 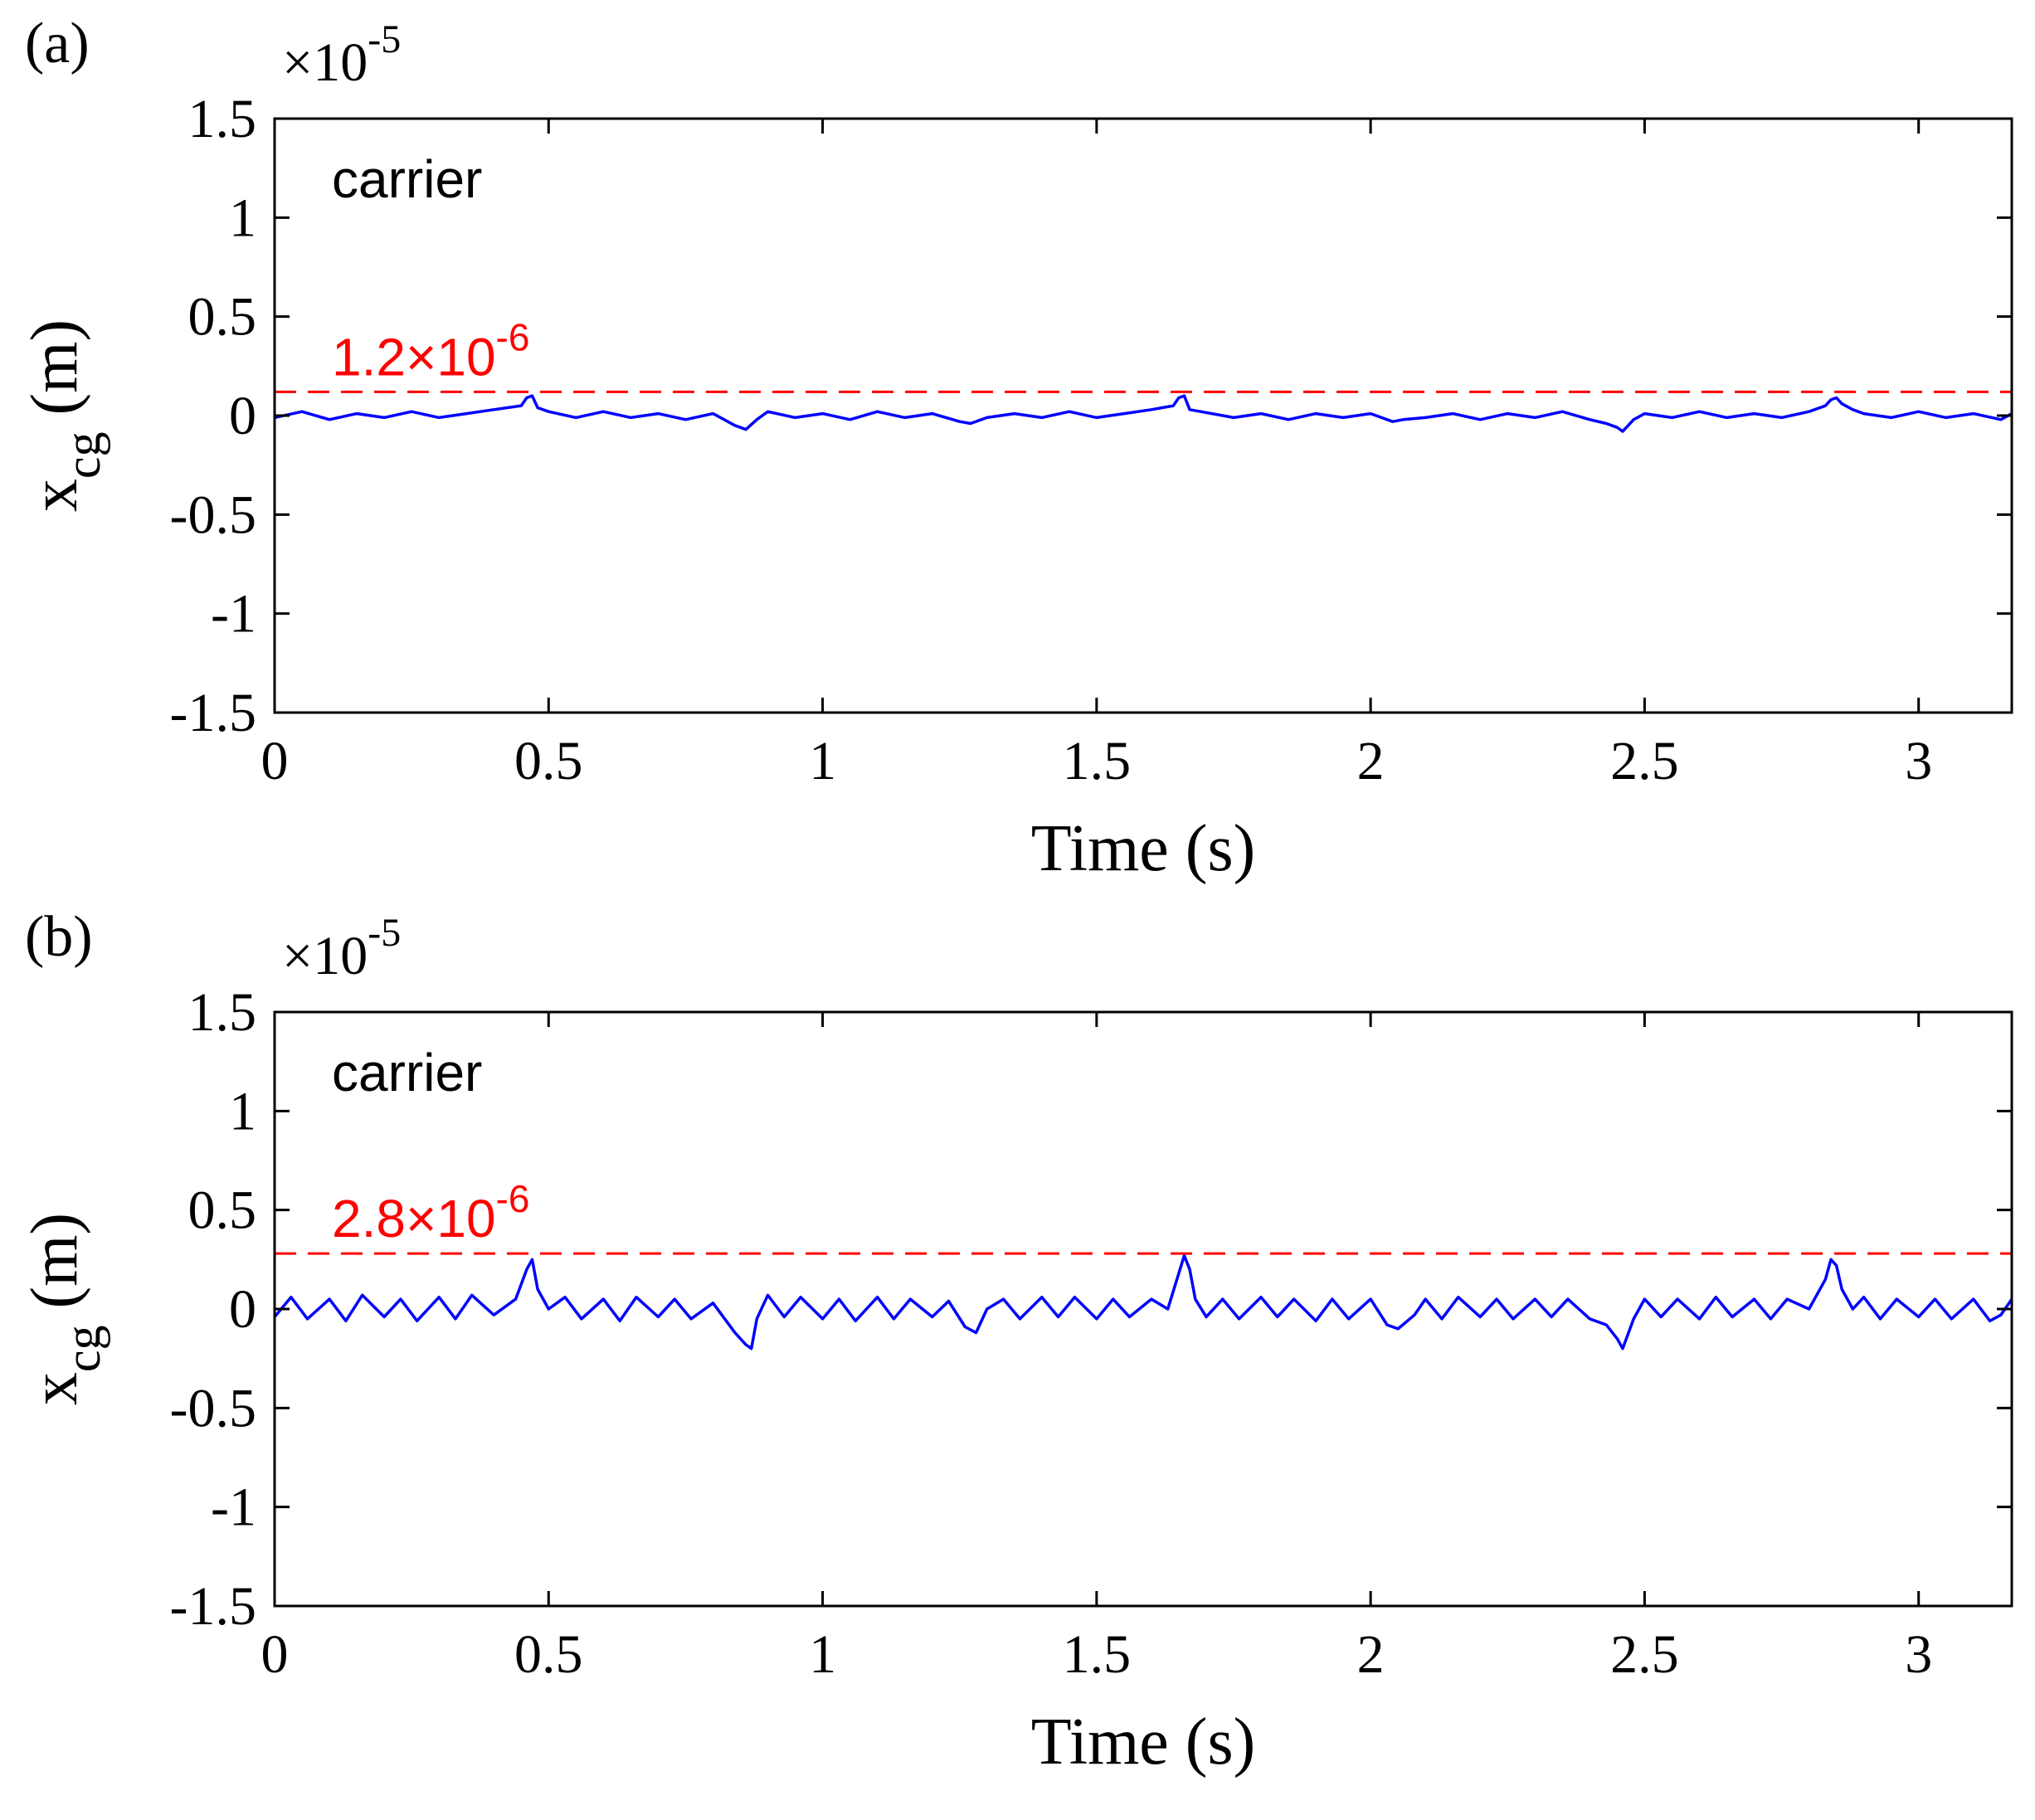 I want to click on threshold-label: 1.2×10⁻⁶, so click(x=430, y=351).